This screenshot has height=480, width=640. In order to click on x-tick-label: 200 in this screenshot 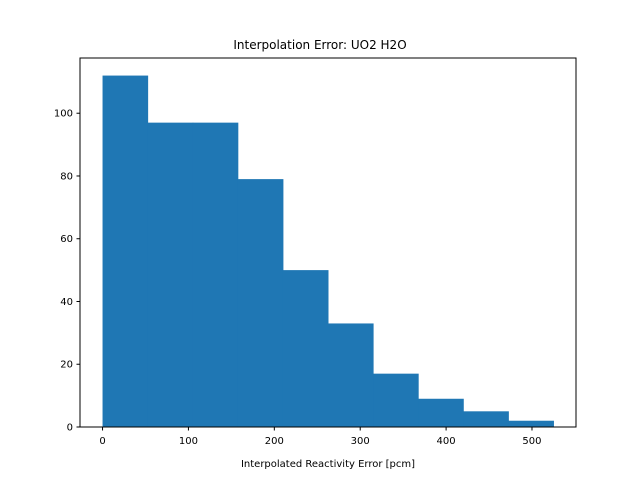, I will do `click(274, 441)`.